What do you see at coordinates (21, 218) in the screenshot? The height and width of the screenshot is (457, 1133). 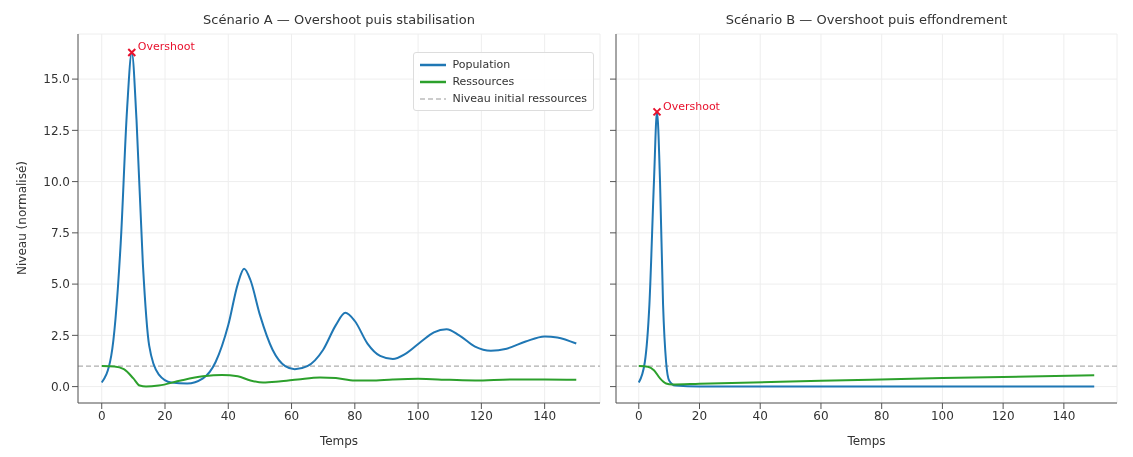 I see `y-axis-title: Niveau (normalisé)` at bounding box center [21, 218].